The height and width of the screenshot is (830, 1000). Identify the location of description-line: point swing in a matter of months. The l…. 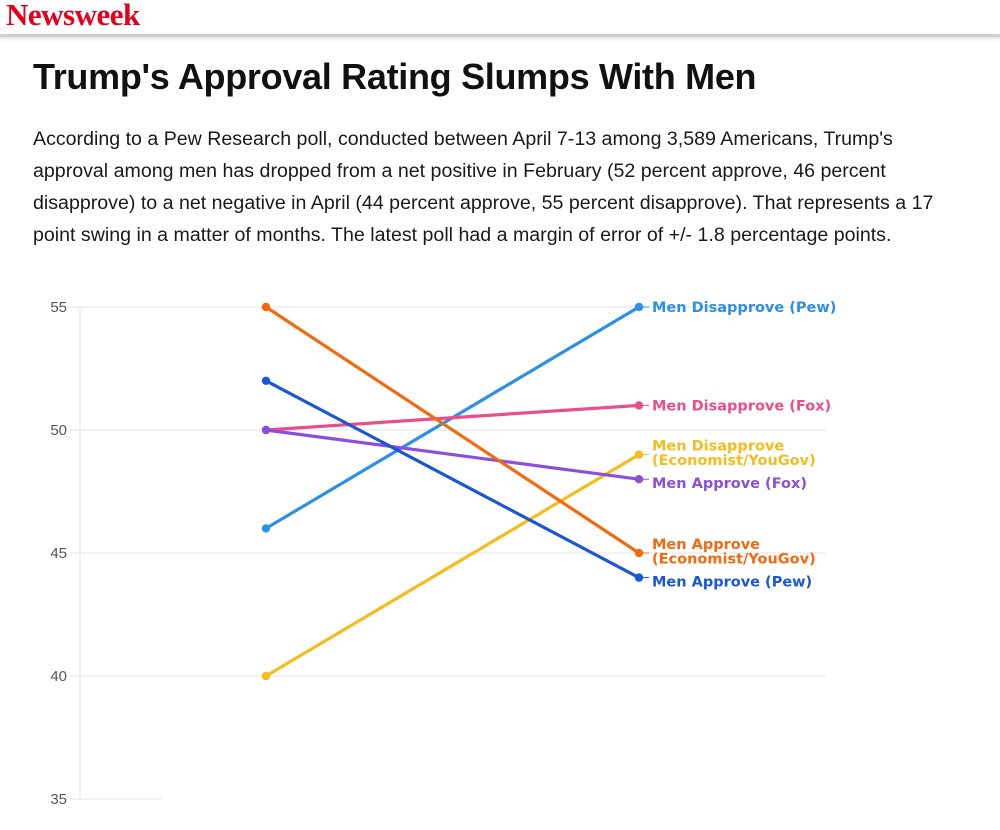
(462, 235).